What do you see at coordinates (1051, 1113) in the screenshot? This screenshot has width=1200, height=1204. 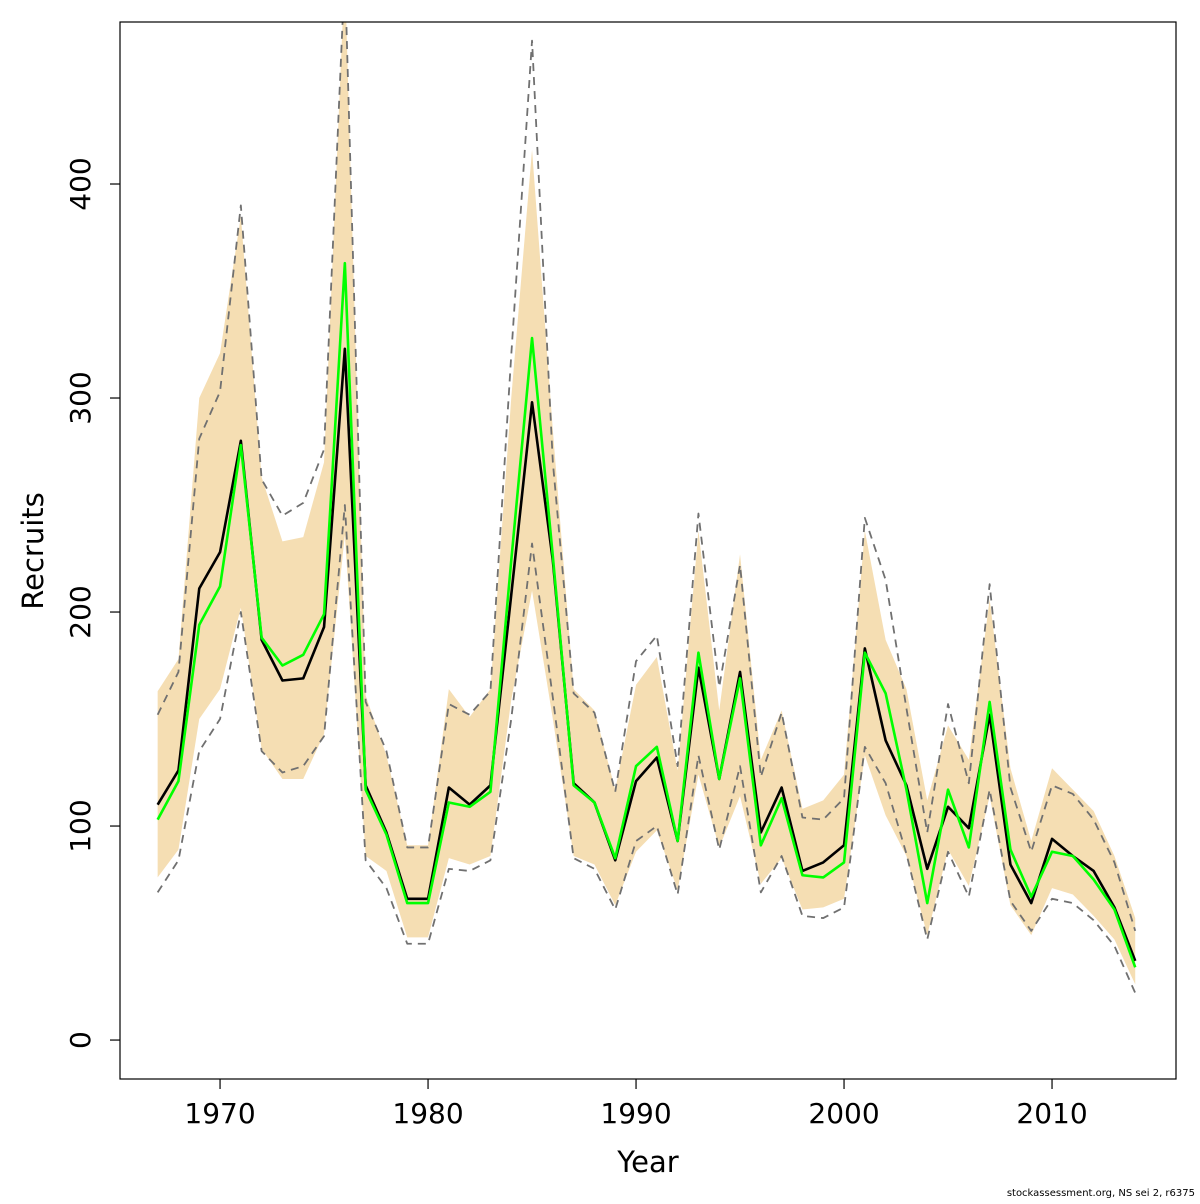 I see `x-tick-label: 2010` at bounding box center [1051, 1113].